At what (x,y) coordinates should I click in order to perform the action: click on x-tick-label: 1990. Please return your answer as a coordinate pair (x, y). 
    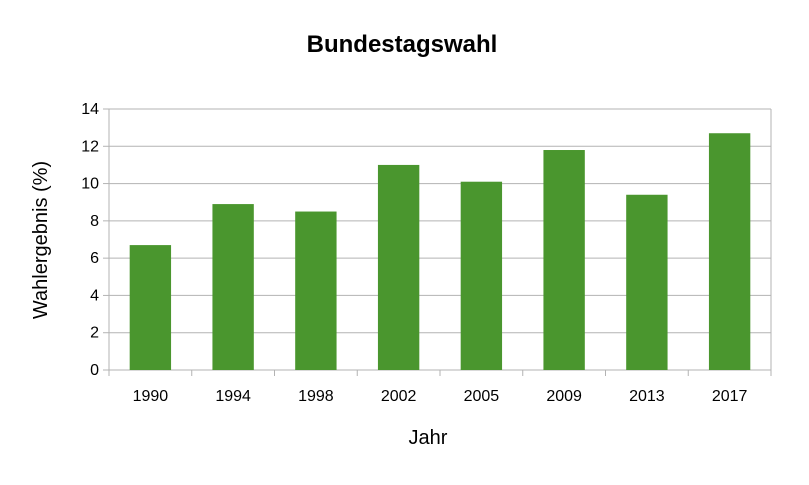
    Looking at the image, I should click on (151, 396).